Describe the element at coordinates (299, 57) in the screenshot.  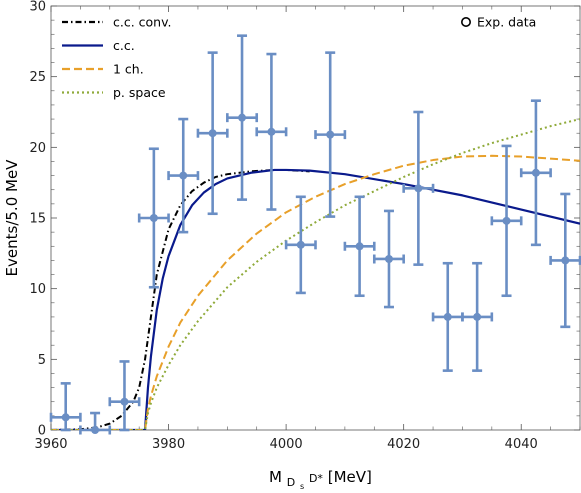
I see `legend: c.c. conv. c.c. 1 ch. p. space Exp. data` at that location.